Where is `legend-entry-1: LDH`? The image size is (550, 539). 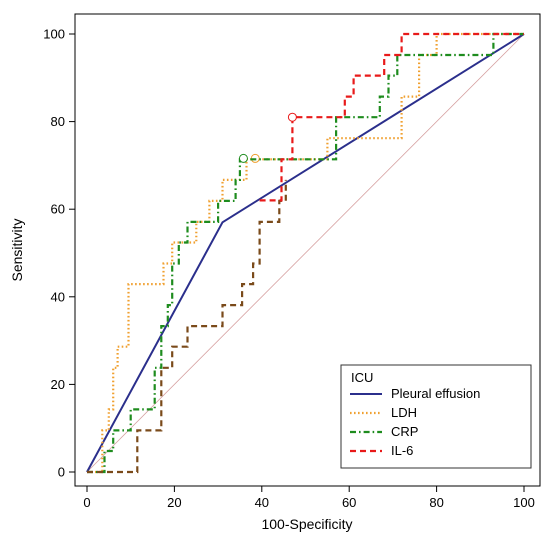
legend-entry-1: LDH is located at coordinates (404, 412).